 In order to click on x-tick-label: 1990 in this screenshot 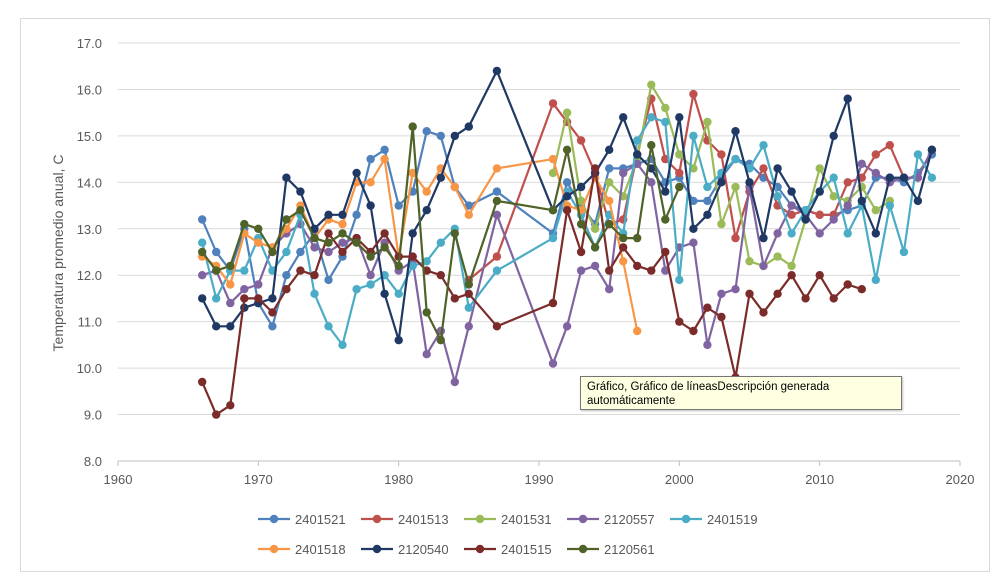, I will do `click(539, 479)`.